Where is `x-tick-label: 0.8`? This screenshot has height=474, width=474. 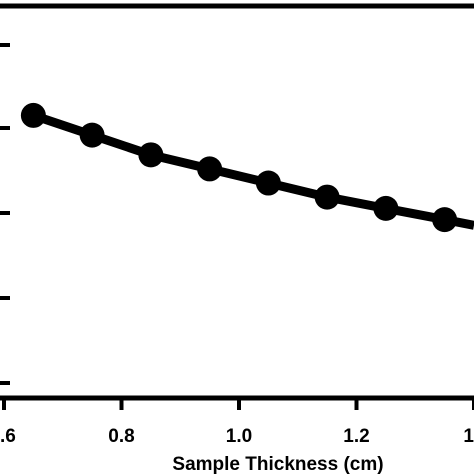 x-tick-label: 0.8 is located at coordinates (121, 436).